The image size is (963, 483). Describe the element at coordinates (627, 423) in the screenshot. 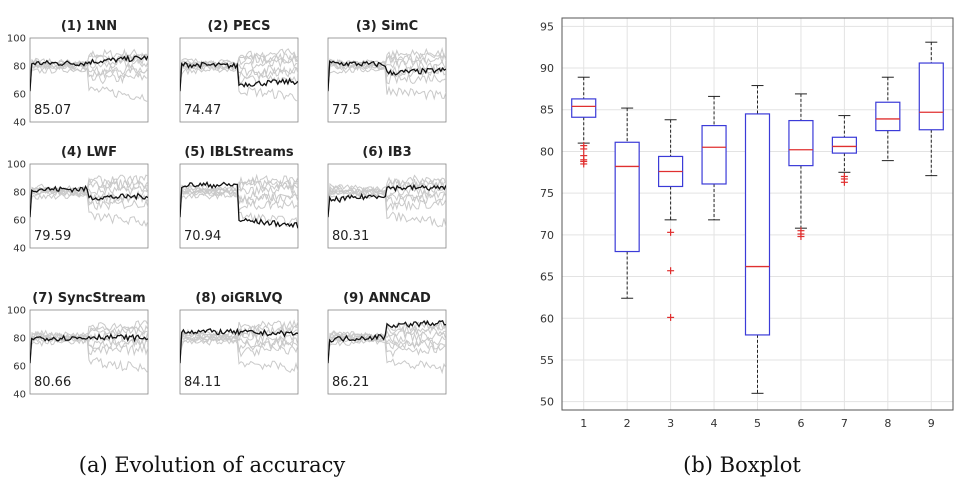

I see `x-tick-label: 2` at that location.